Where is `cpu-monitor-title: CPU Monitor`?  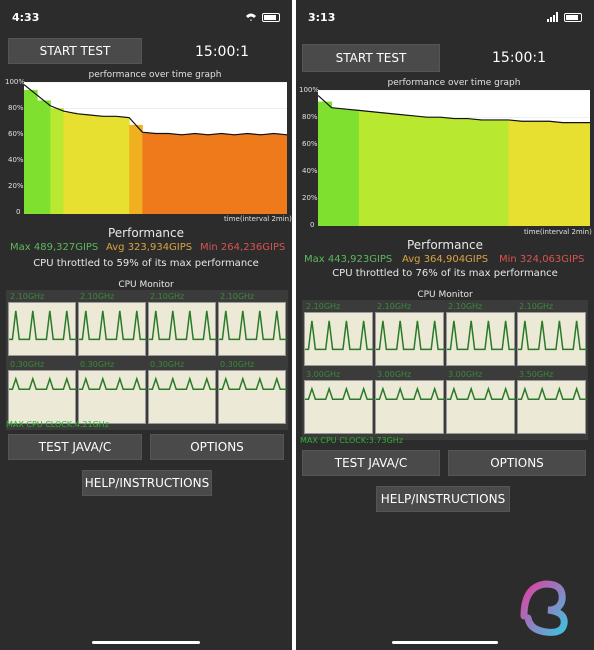
cpu-monitor-title: CPU Monitor is located at coordinates (146, 285).